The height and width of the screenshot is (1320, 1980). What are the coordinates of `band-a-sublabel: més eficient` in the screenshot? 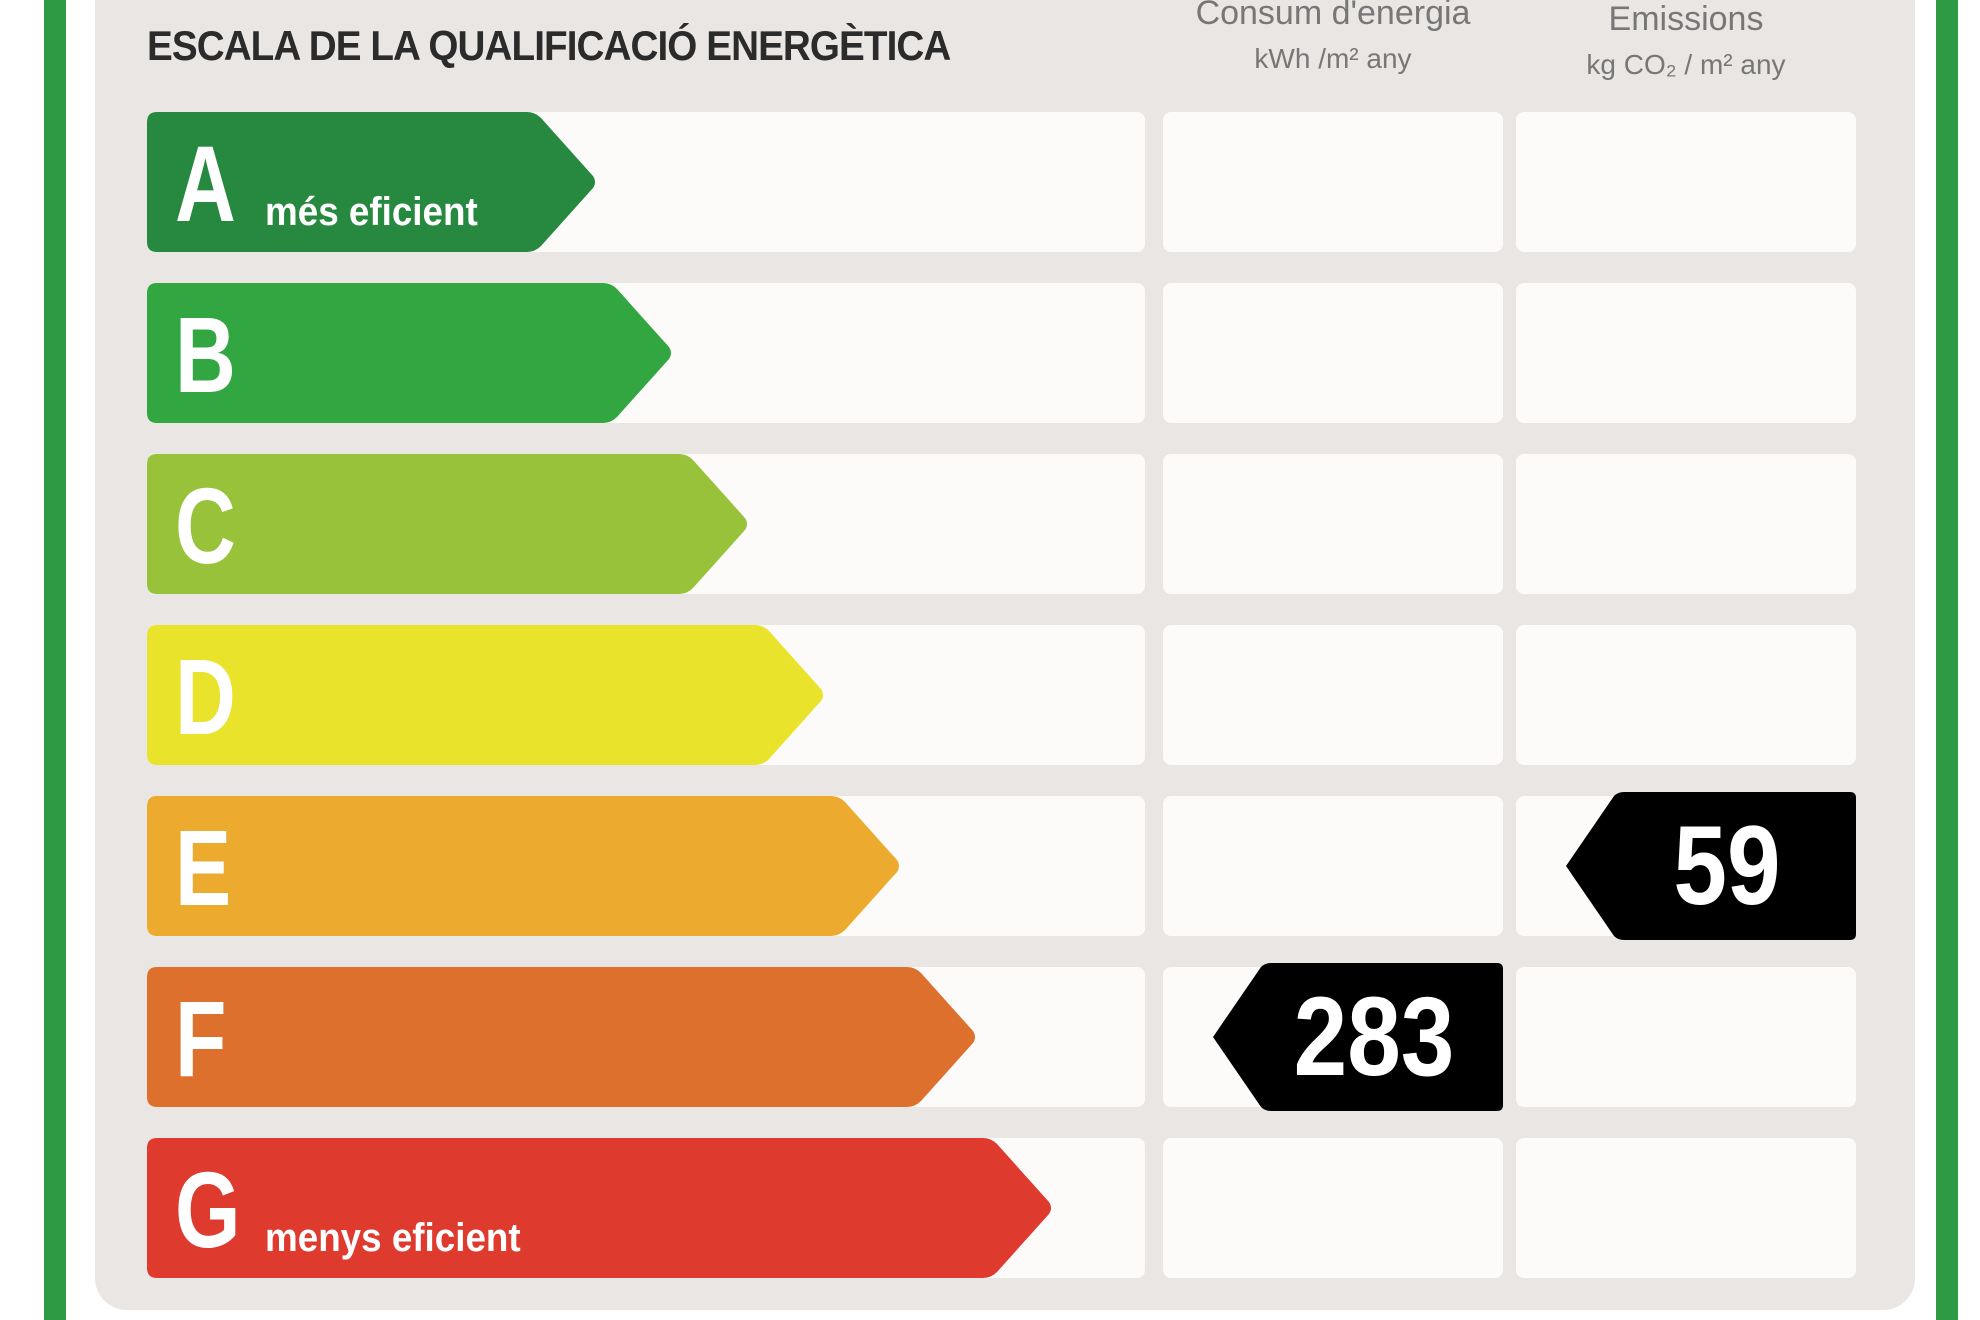 It's located at (371, 212).